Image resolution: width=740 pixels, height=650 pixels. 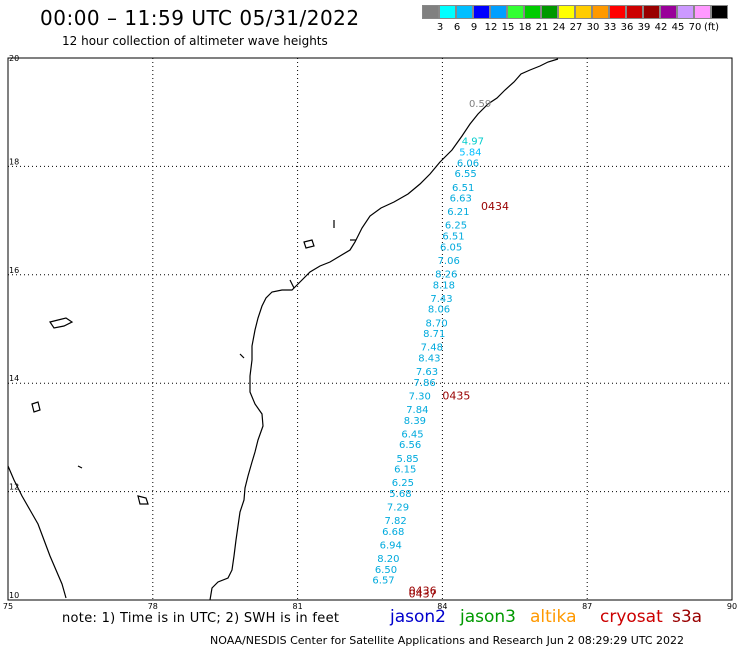 What do you see at coordinates (661, 27) in the screenshot?
I see `color-legend-label: 42` at bounding box center [661, 27].